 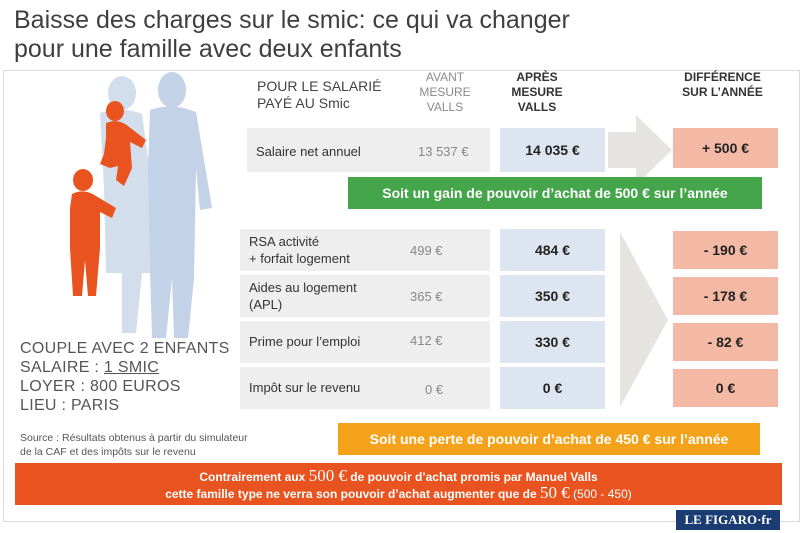 I want to click on row-apres: 350 €, so click(x=552, y=296).